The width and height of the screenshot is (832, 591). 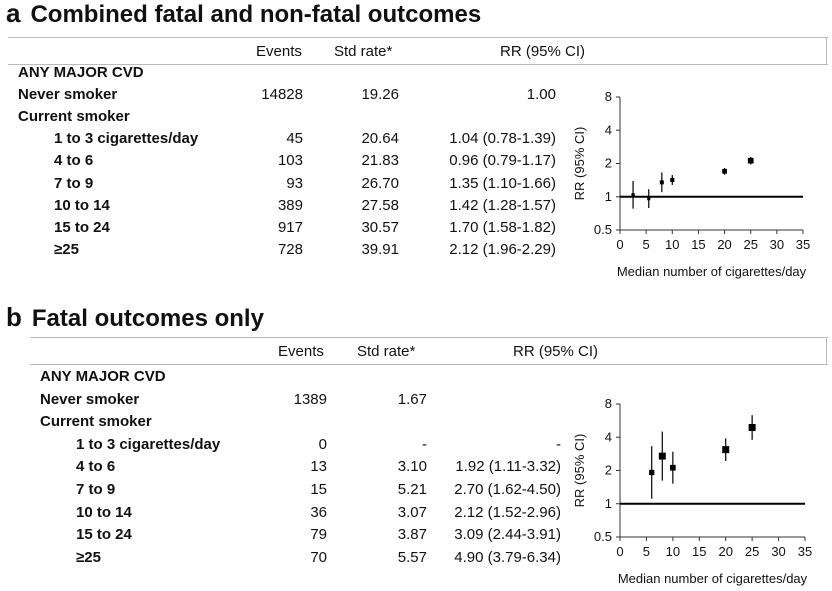 I want to click on events-cell: 93, so click(x=294, y=183).